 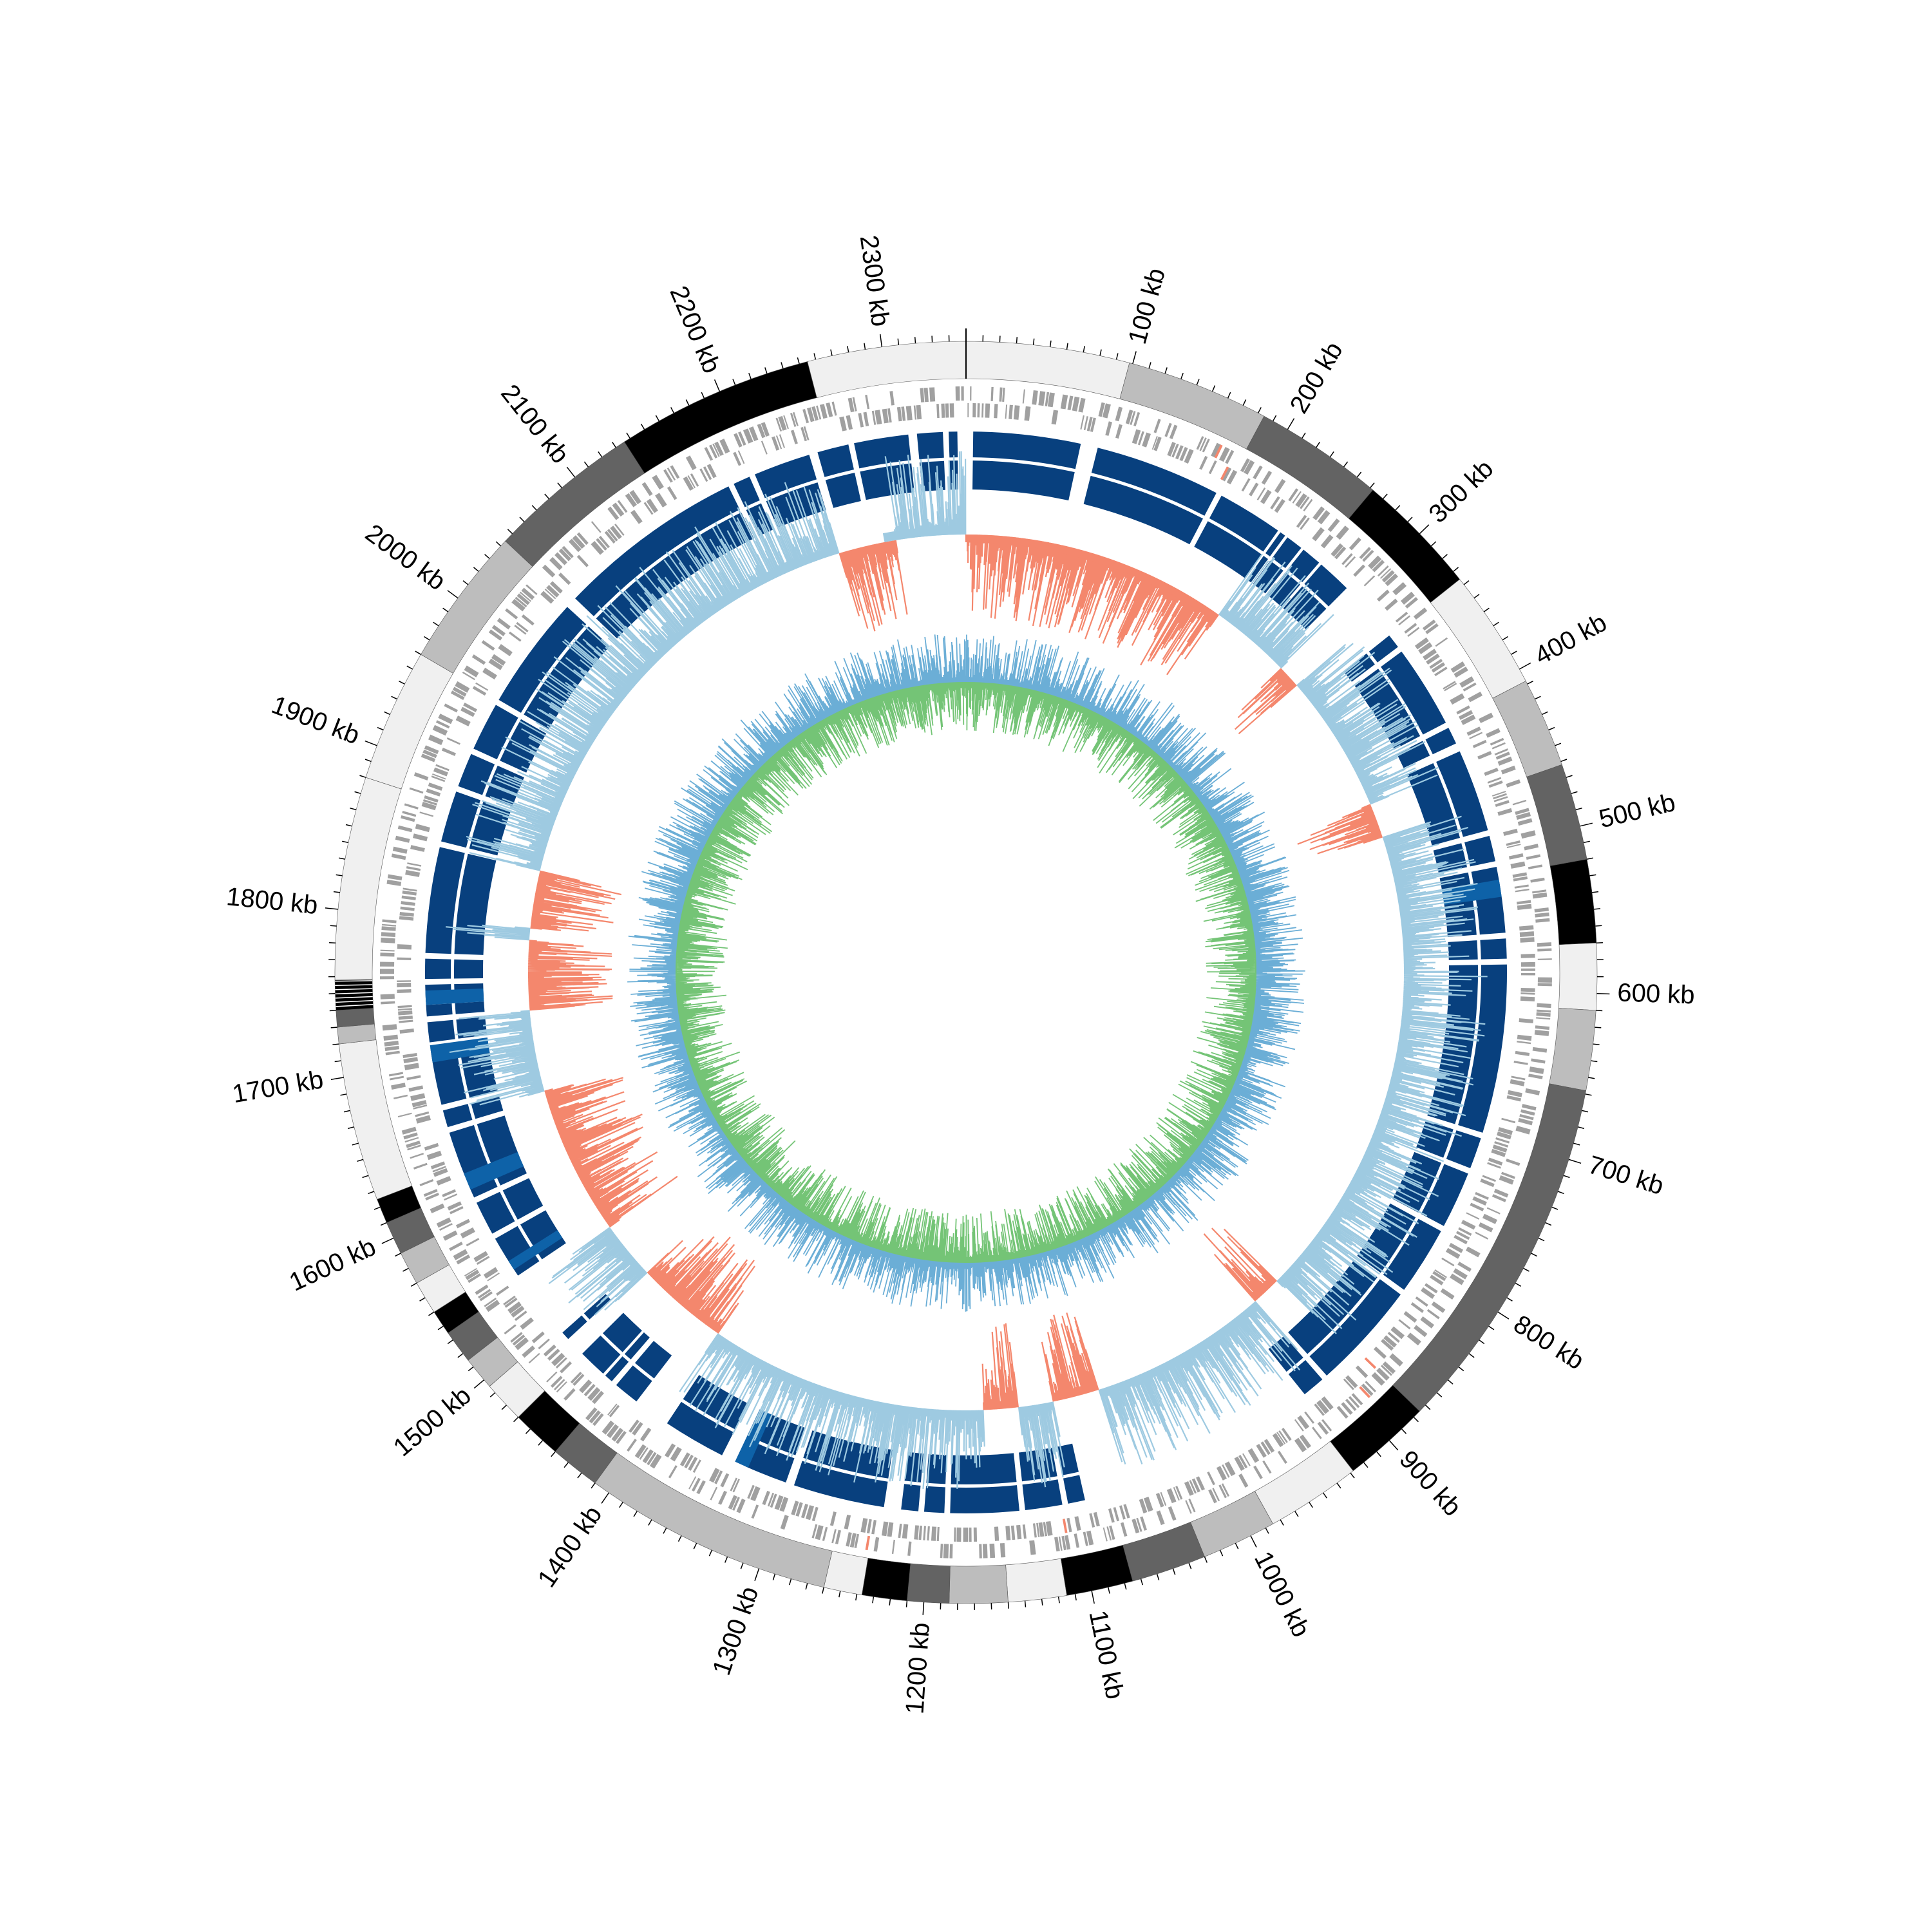 What do you see at coordinates (1657, 994) in the screenshot?
I see `tick-label: 600 kb` at bounding box center [1657, 994].